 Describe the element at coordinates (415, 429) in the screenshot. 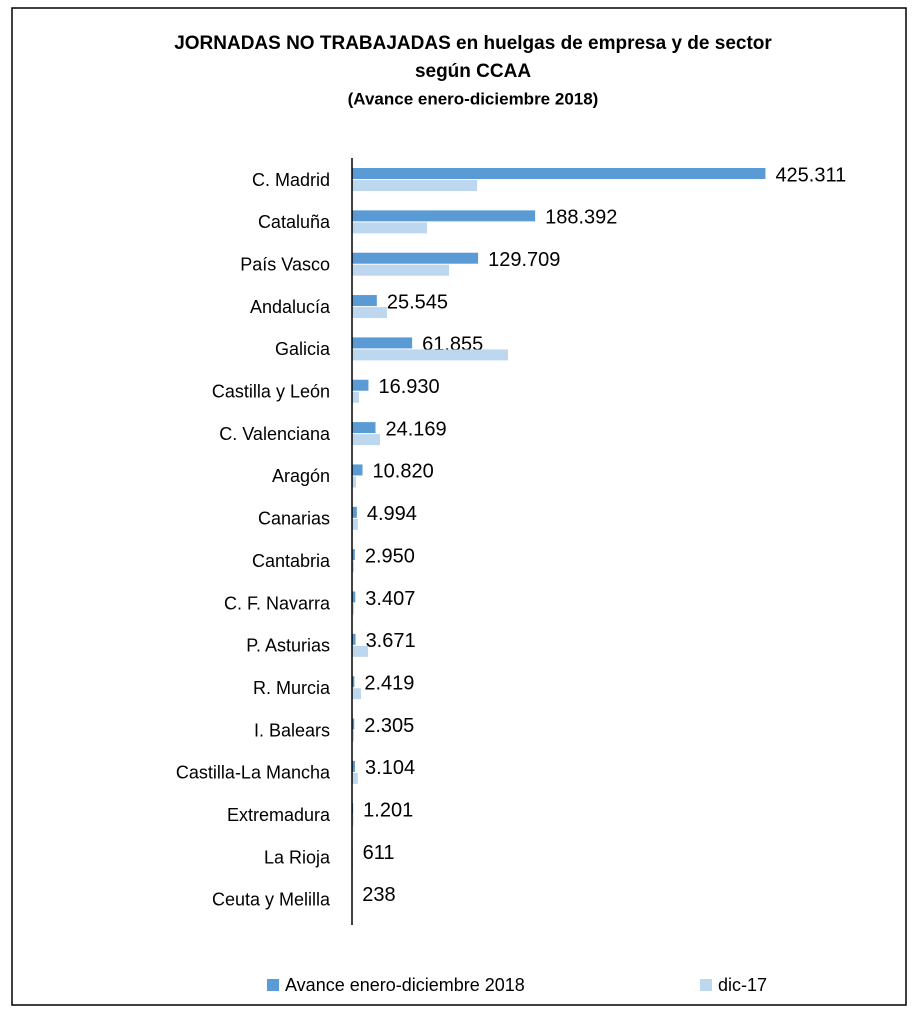

I see `data-label: 24.169` at that location.